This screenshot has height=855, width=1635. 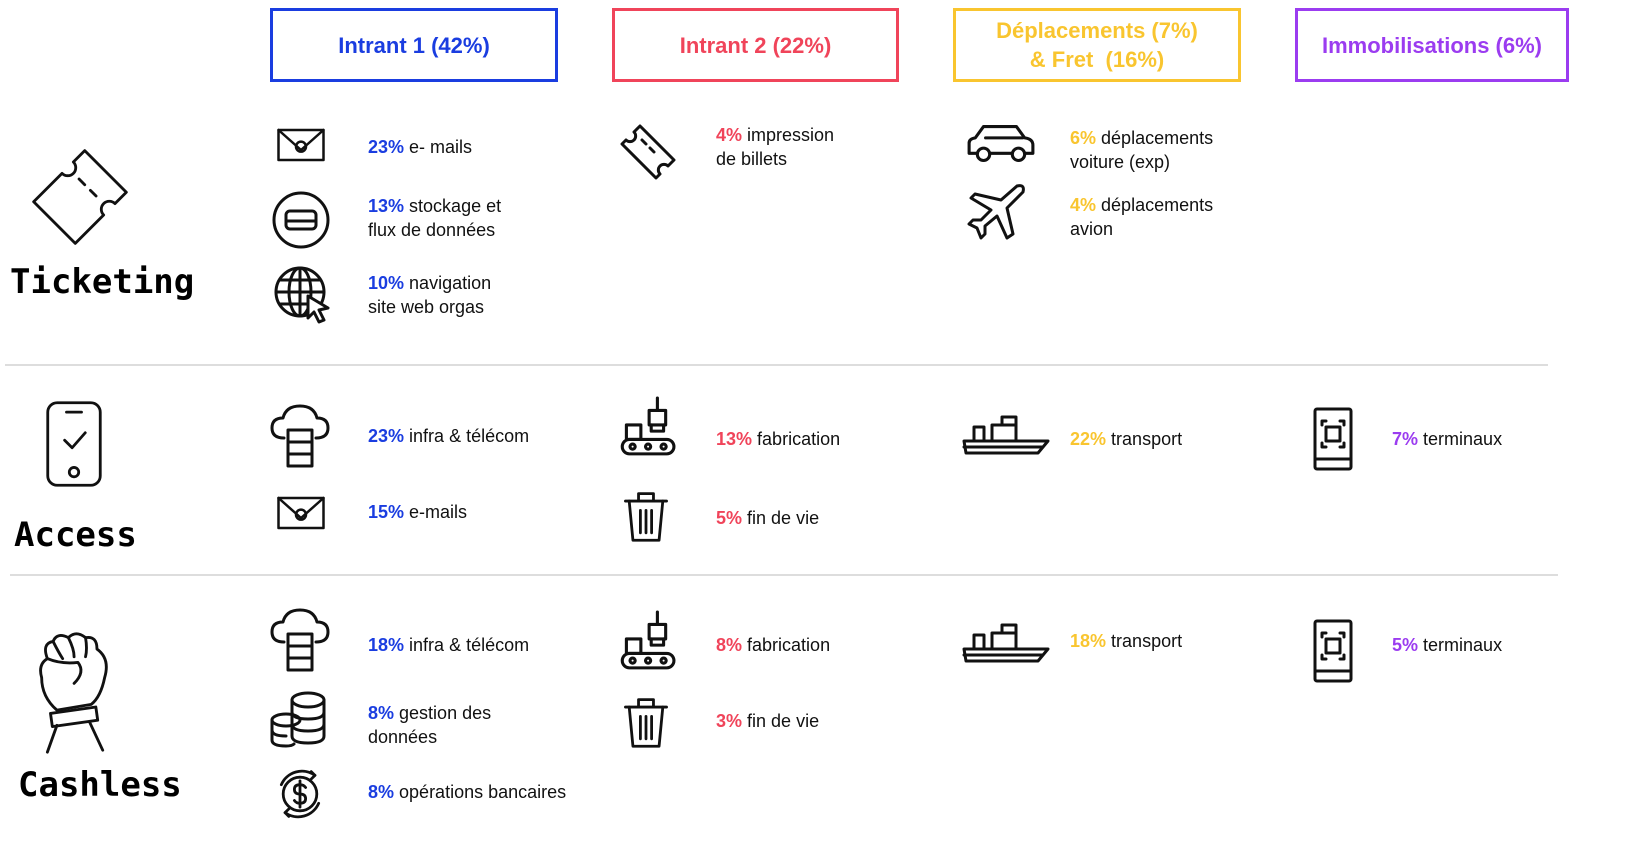 I want to click on item: 10% navigation site web orgas, so click(x=429, y=295).